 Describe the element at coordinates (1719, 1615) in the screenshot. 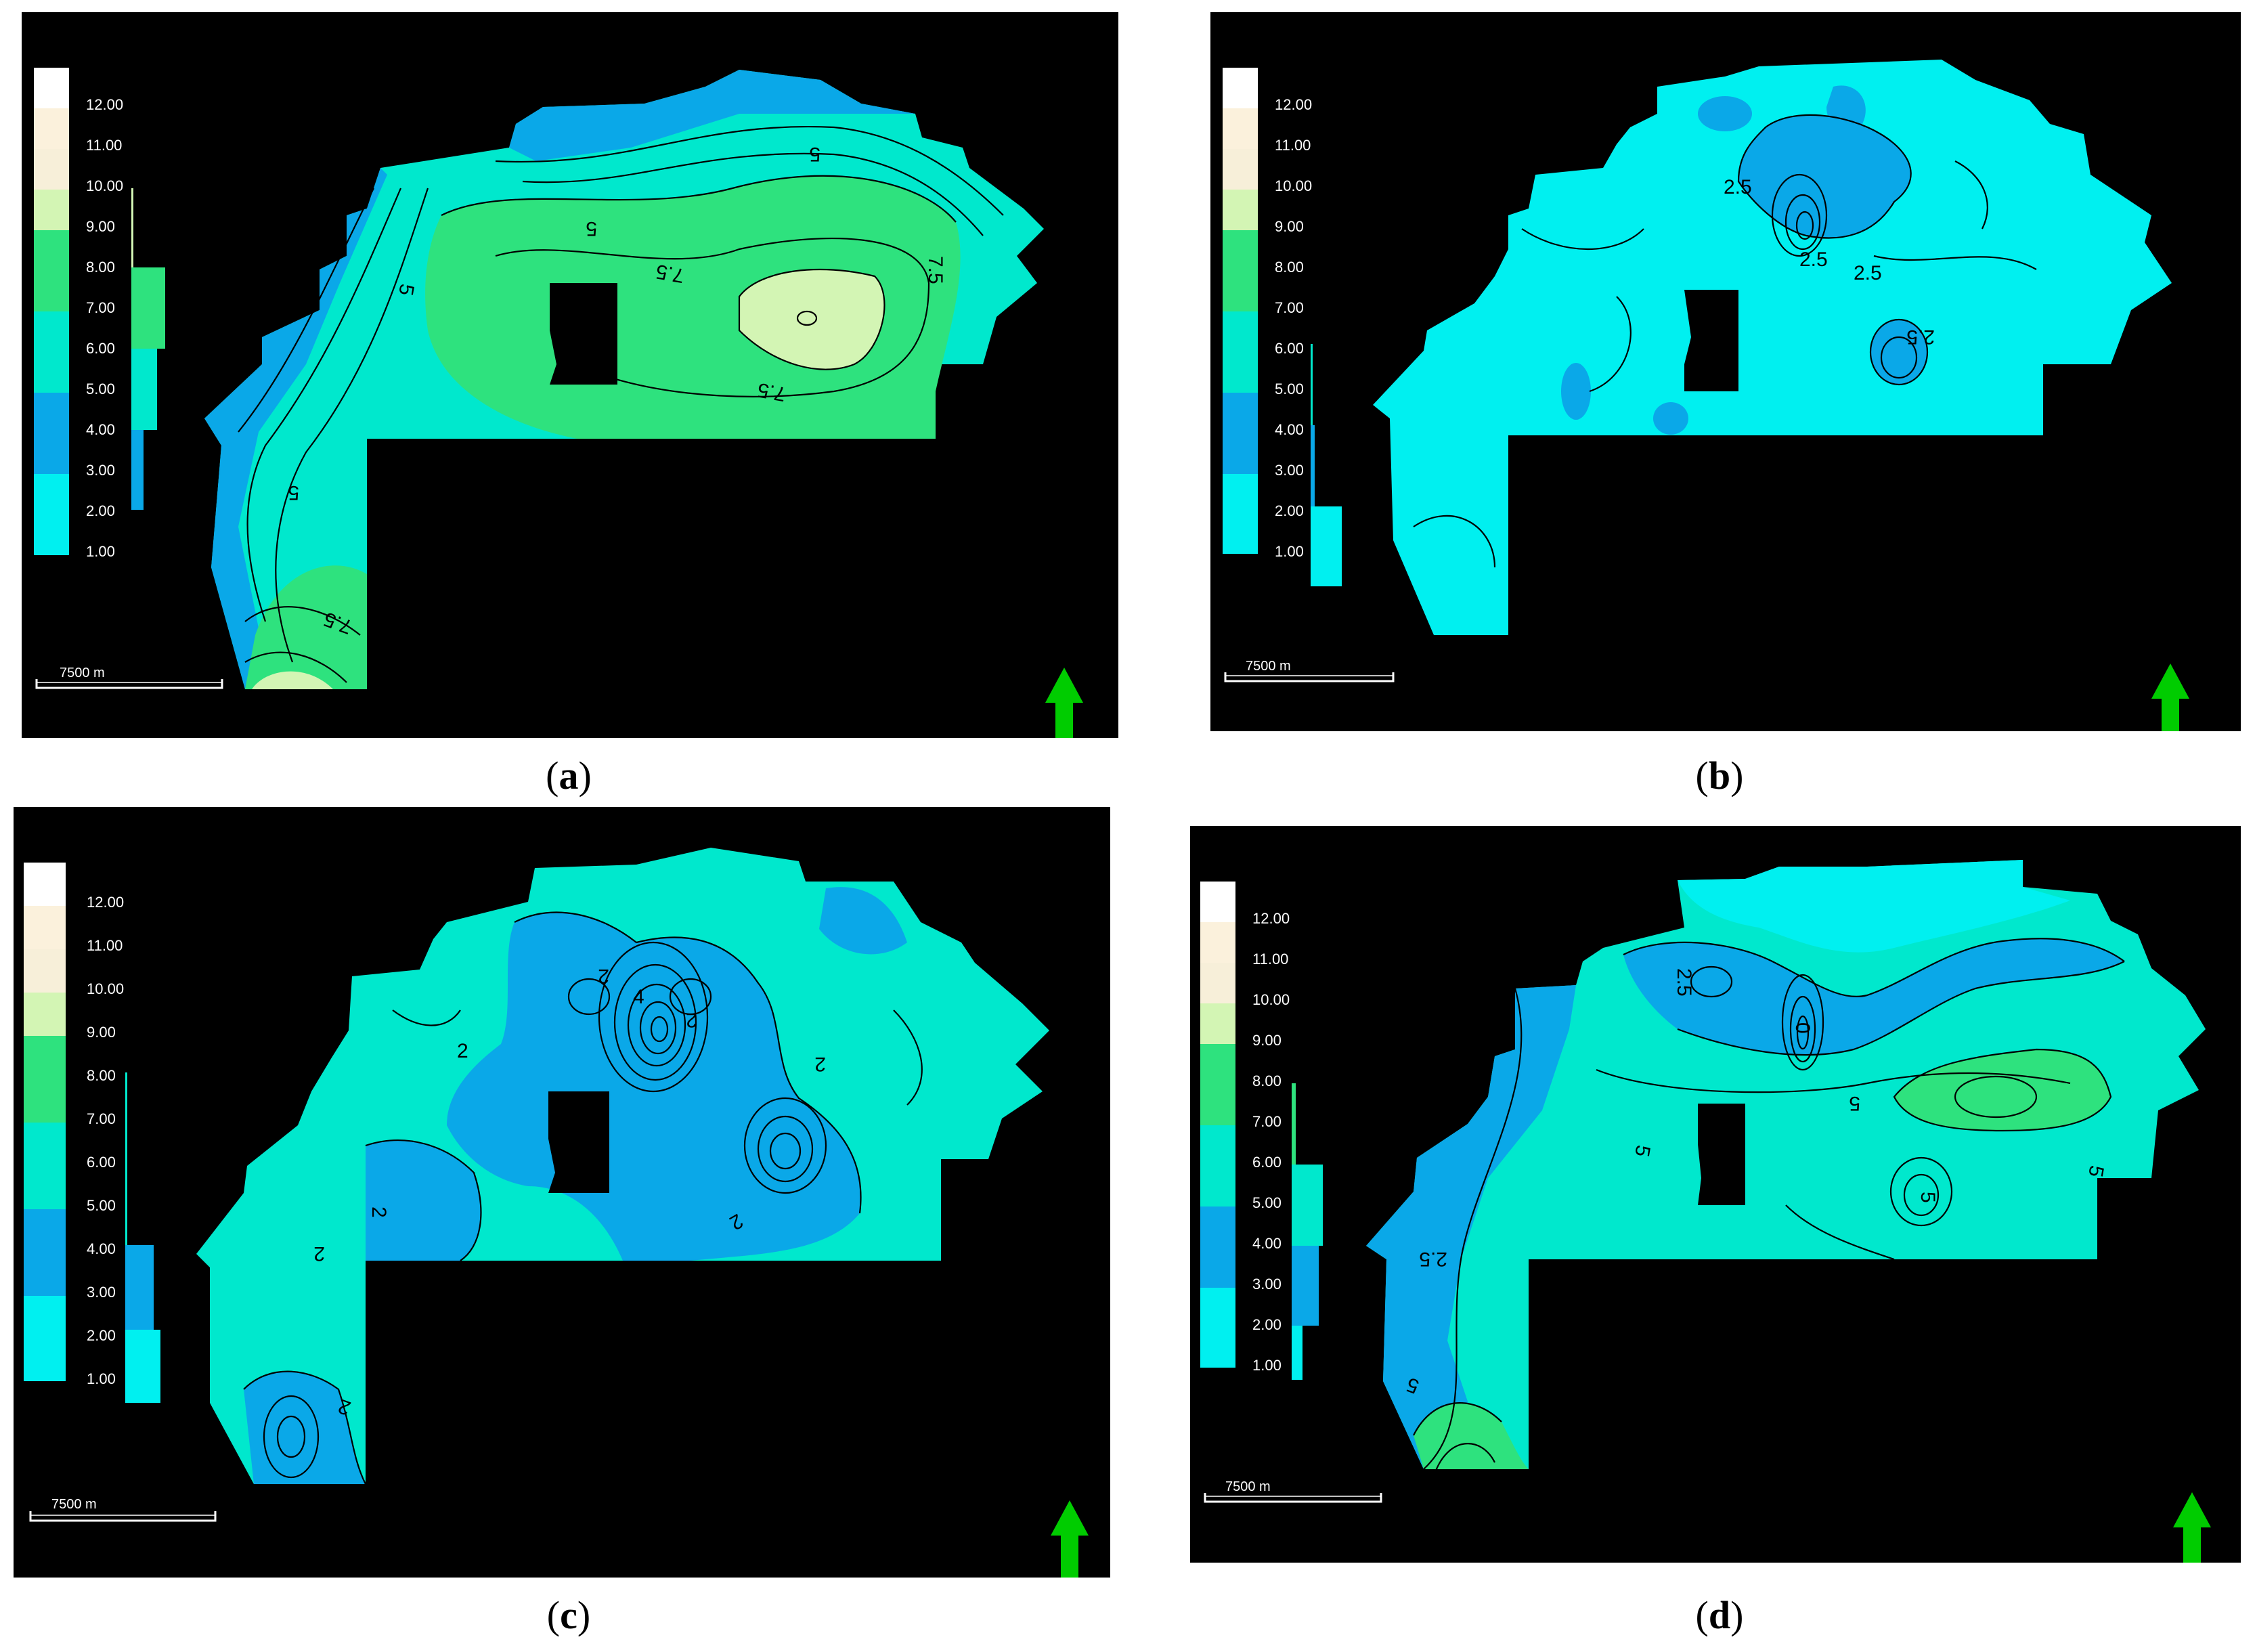

I see `panel-caption-d: (d)` at that location.